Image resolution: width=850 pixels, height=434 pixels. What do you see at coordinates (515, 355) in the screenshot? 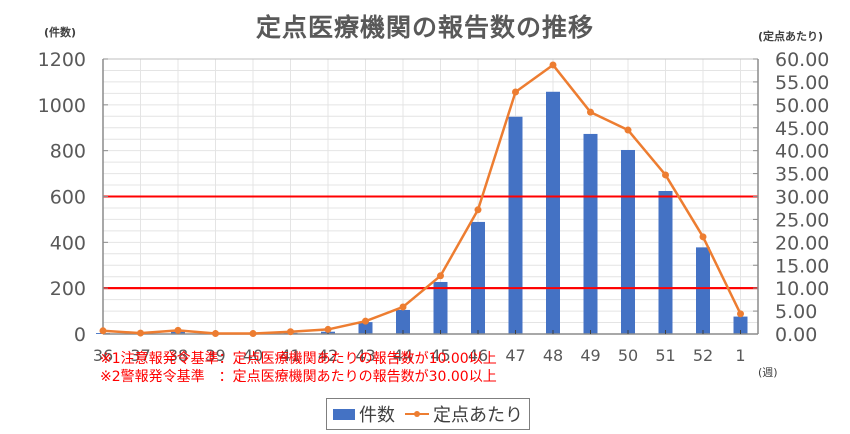
I see `svg-text: 47` at bounding box center [515, 355].